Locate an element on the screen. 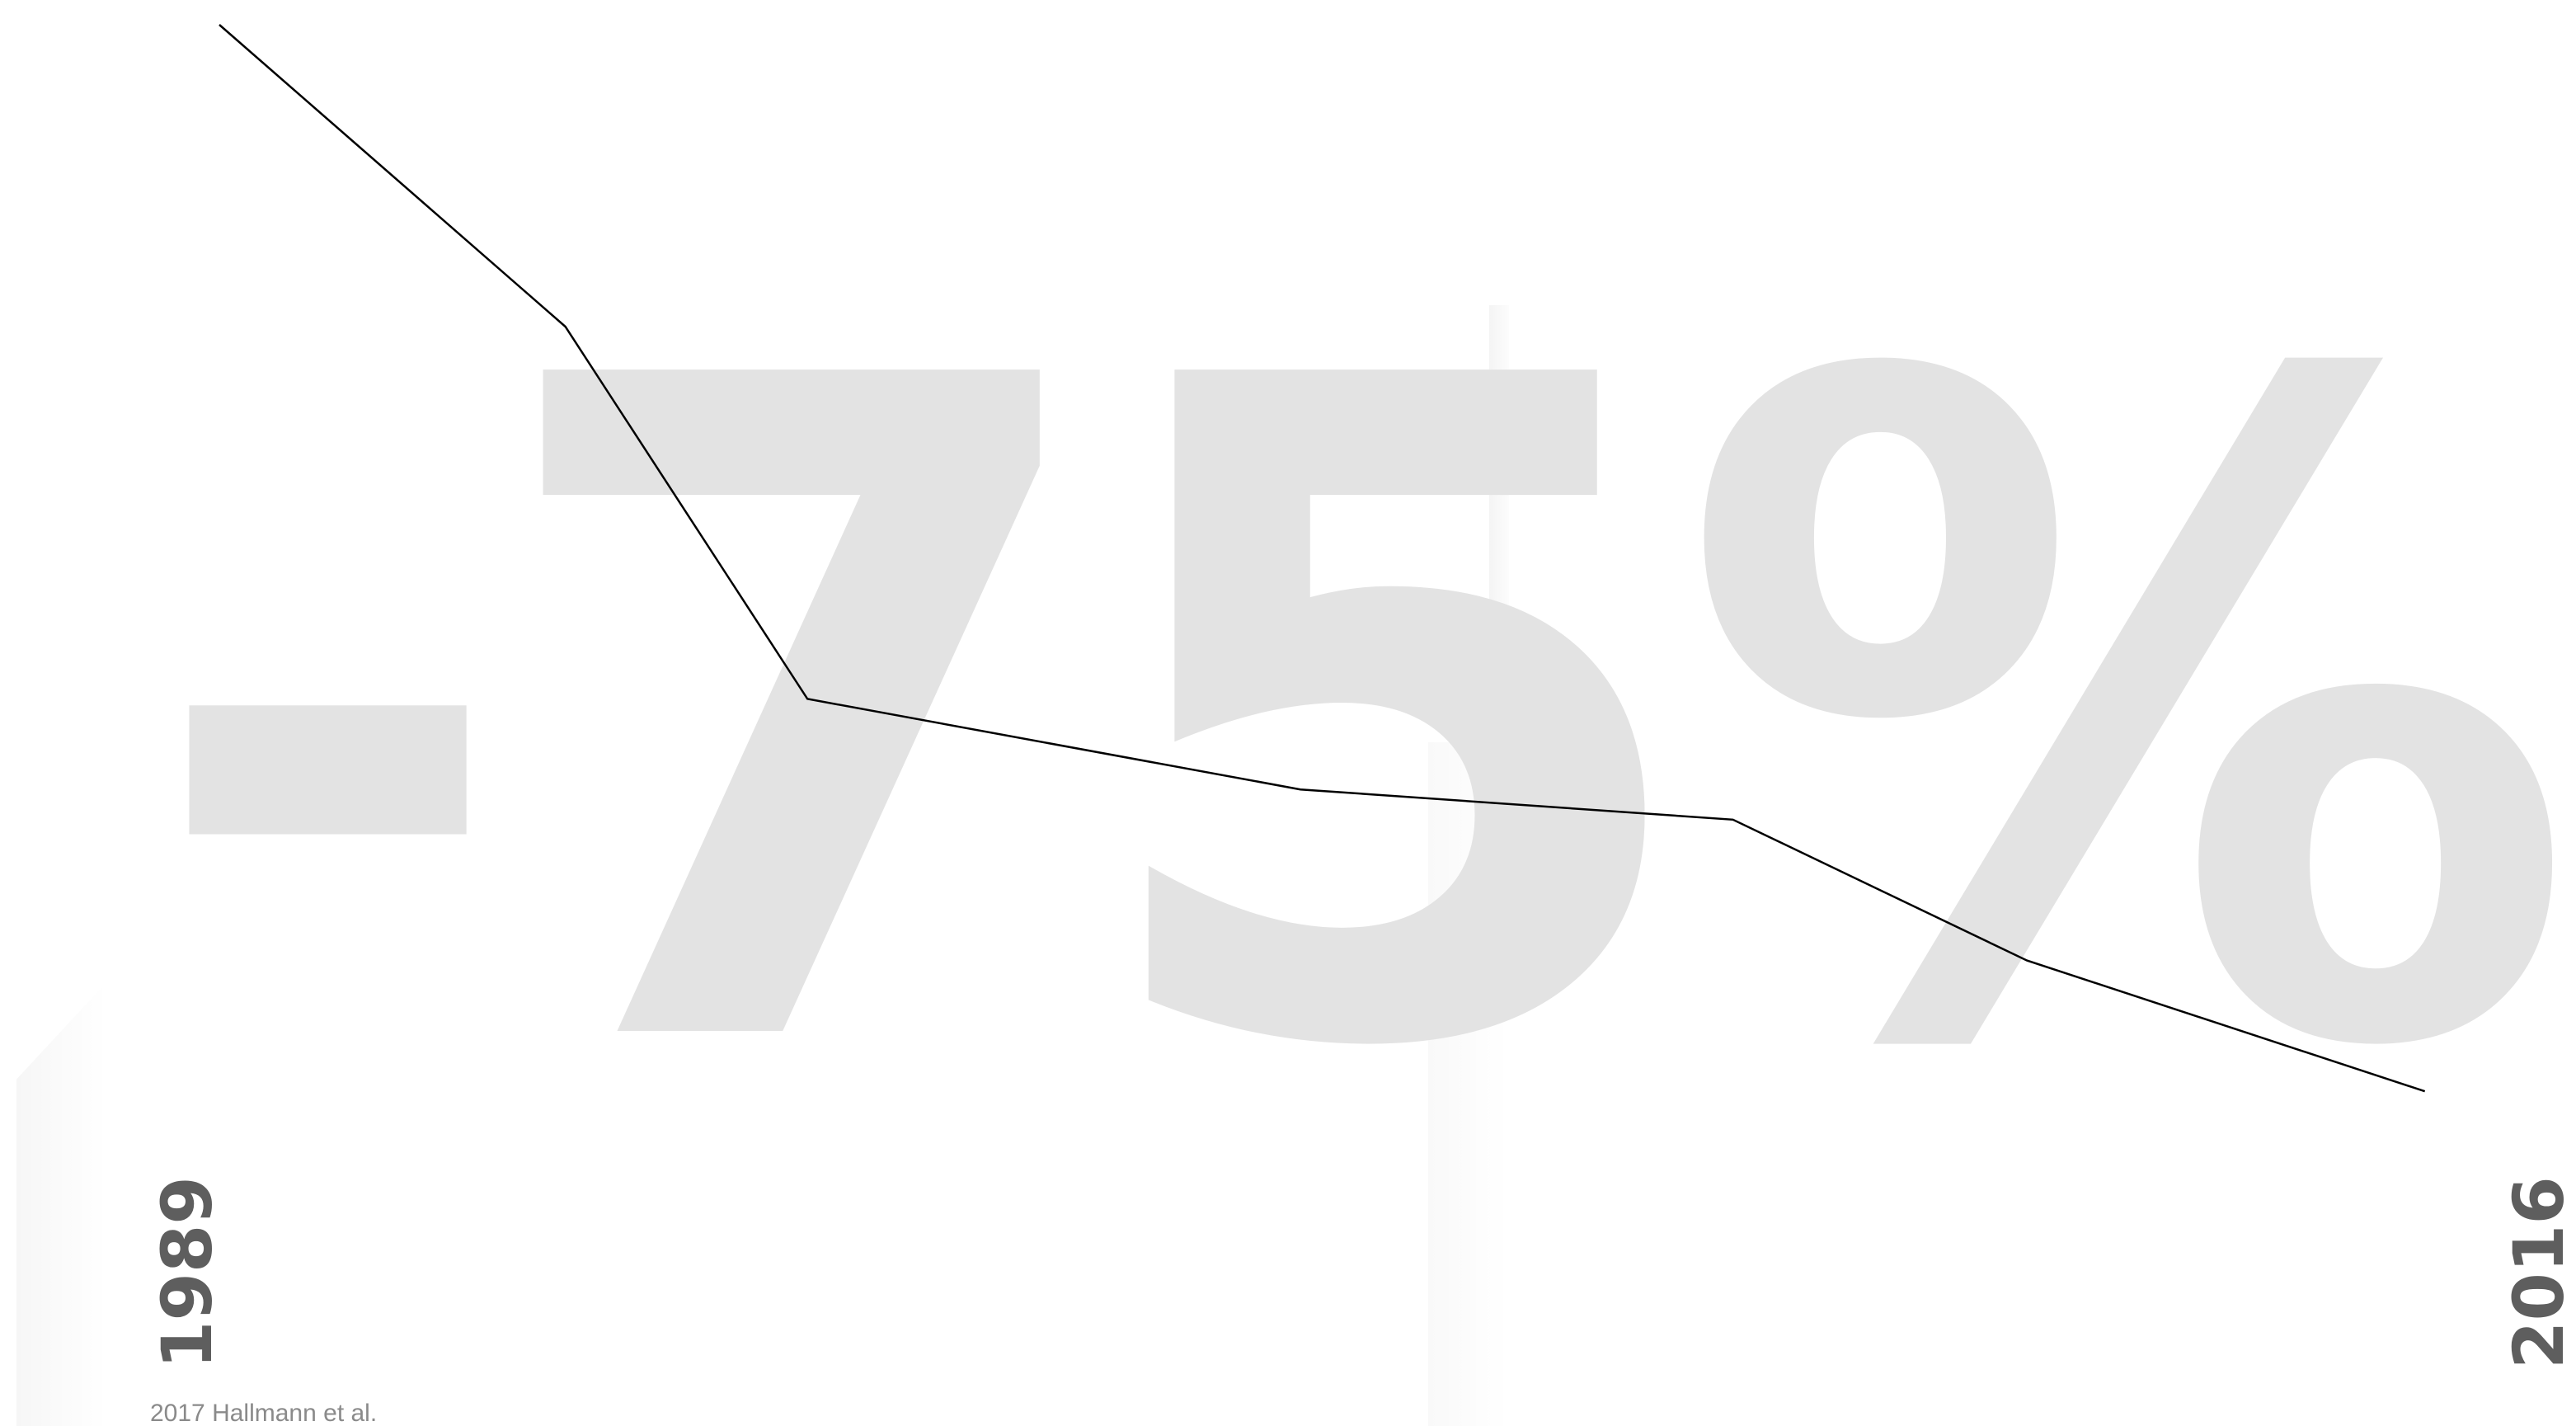 This screenshot has width=2576, height=1426. center-shadow-decoration is located at coordinates (1469, 1084).